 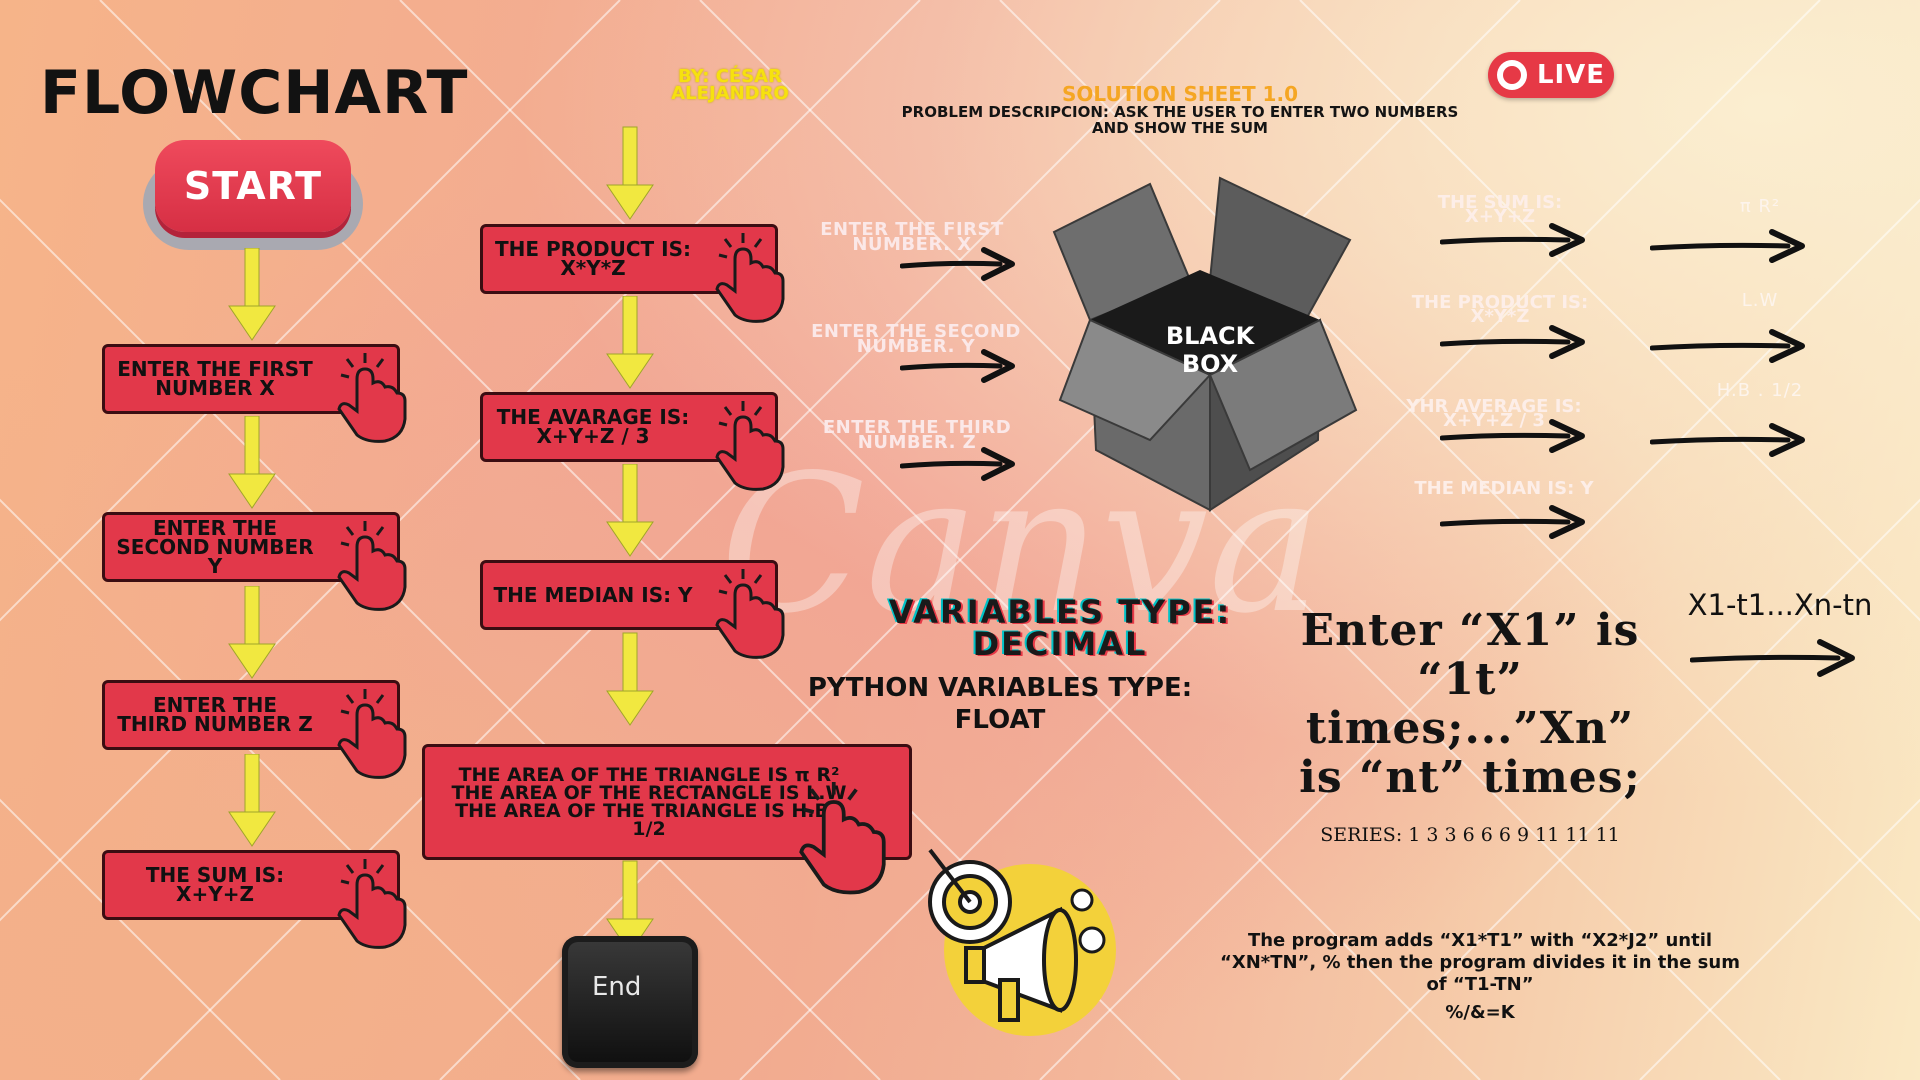 What do you see at coordinates (730, 85) in the screenshot?
I see `author-credit: BY: CÉSAR ALEJANDRO` at bounding box center [730, 85].